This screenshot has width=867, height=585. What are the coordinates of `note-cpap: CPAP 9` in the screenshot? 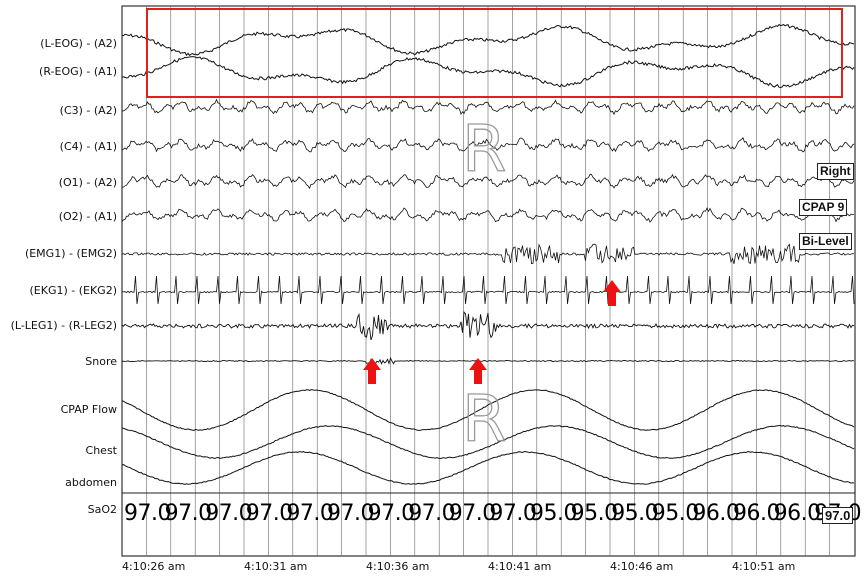 It's located at (823, 207).